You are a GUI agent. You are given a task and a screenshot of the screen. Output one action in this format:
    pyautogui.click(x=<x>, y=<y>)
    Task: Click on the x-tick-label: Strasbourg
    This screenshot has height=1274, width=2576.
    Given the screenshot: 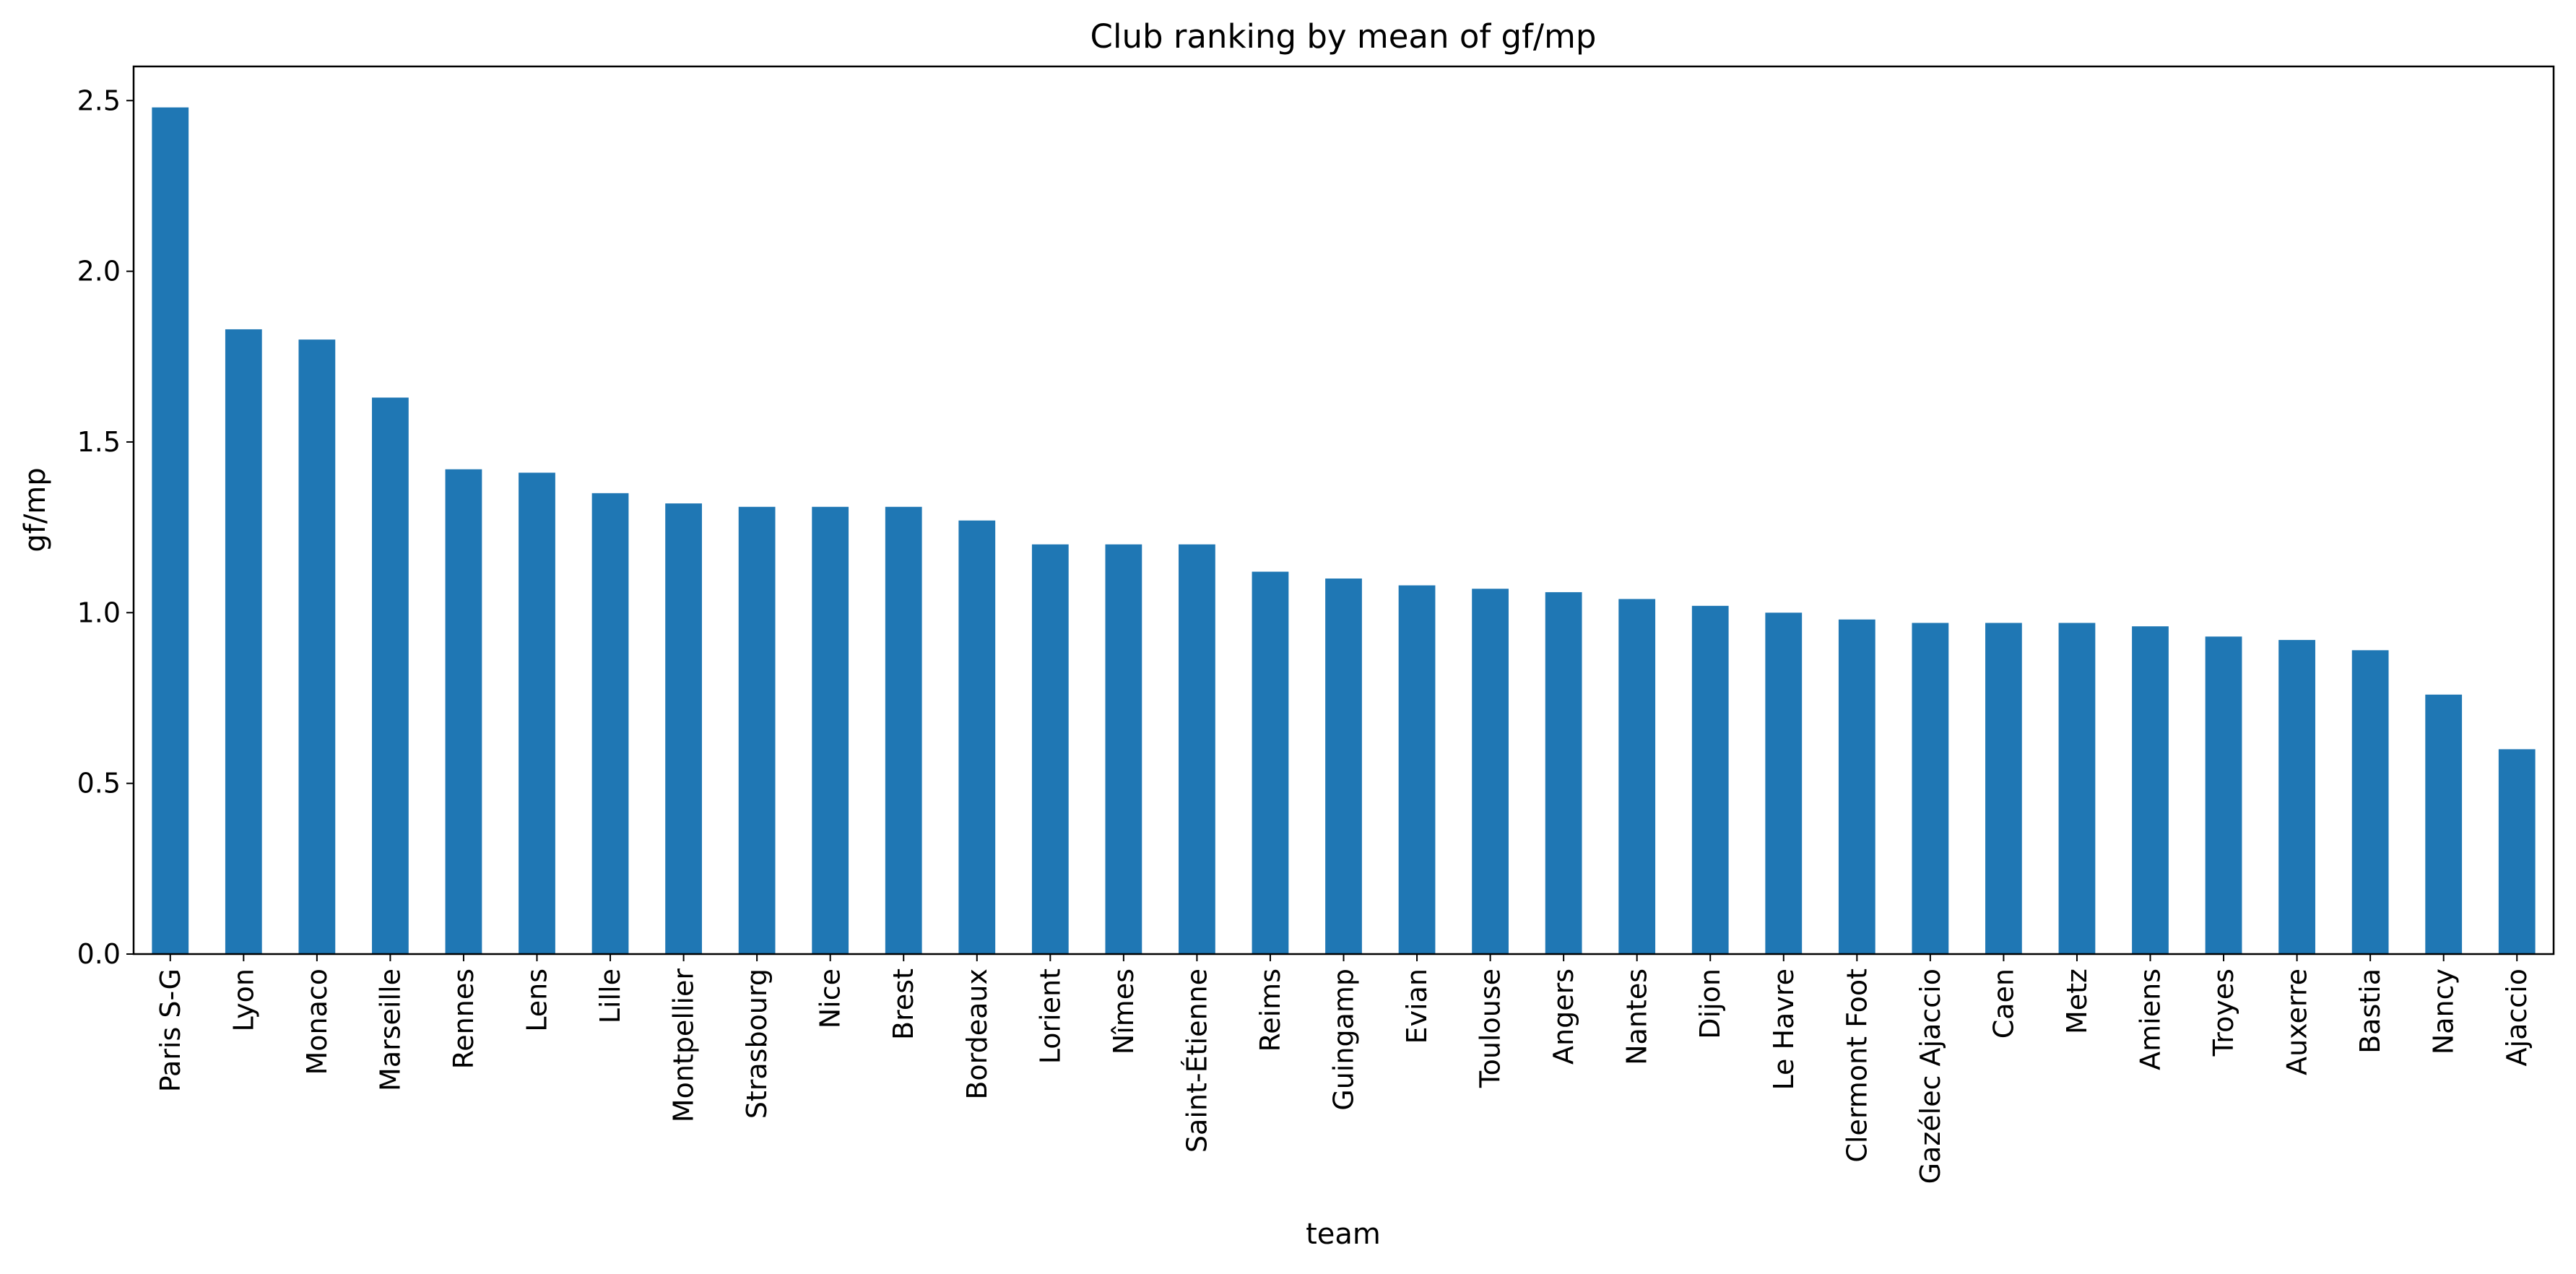 What is the action you would take?
    pyautogui.click(x=757, y=1043)
    